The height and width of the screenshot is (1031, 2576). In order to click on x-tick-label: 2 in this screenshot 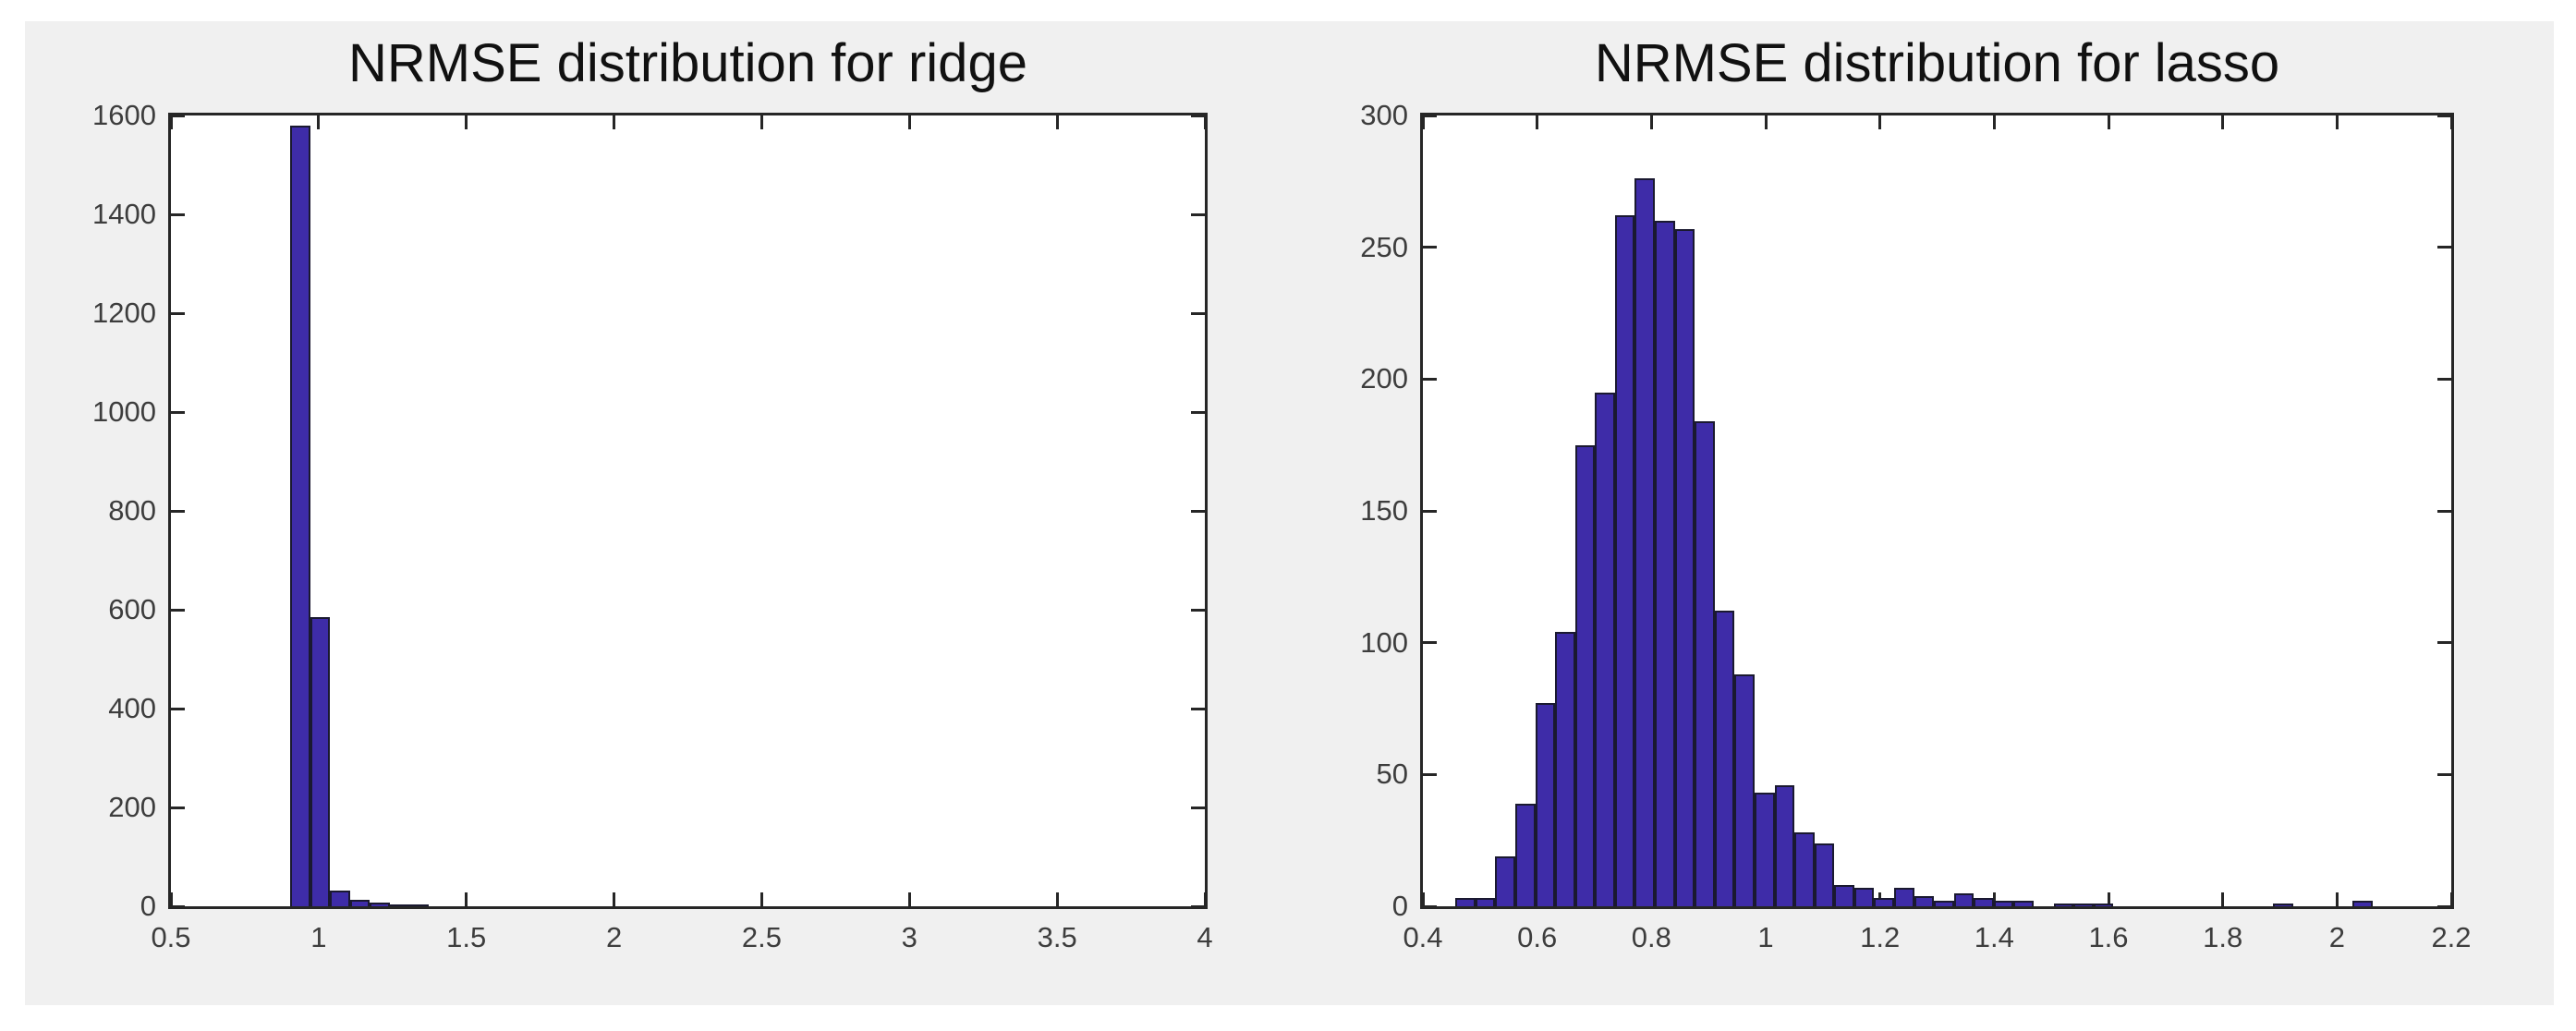, I will do `click(2336, 937)`.